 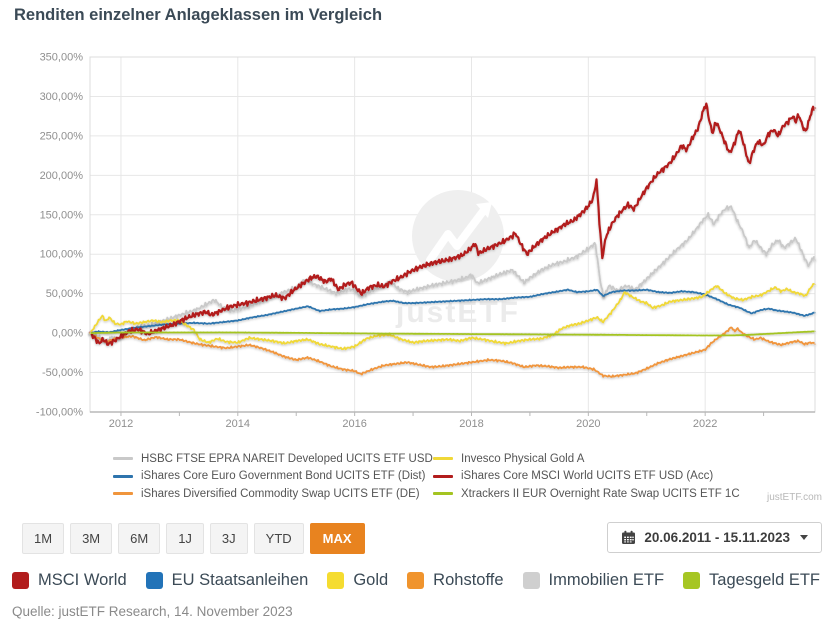 What do you see at coordinates (65, 294) in the screenshot?
I see `y-axis-label: 50,00%` at bounding box center [65, 294].